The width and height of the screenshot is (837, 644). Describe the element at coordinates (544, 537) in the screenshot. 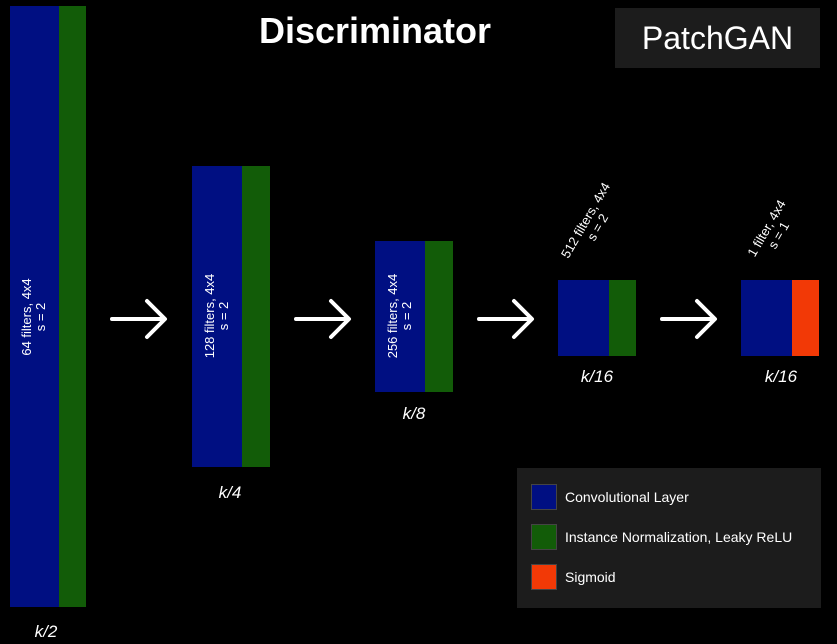

I see `legend-norm-swatch` at that location.